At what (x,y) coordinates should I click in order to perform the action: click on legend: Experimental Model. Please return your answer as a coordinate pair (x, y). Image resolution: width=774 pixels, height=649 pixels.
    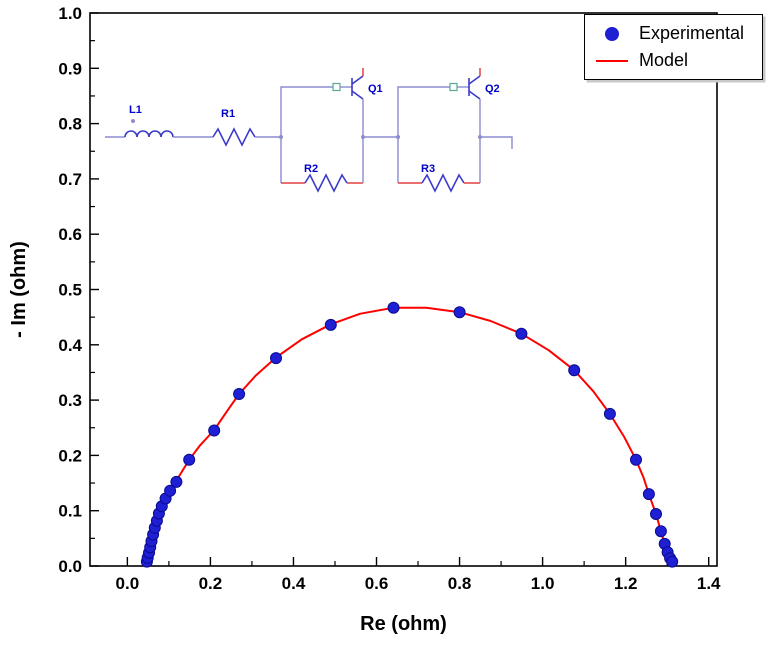
    Looking at the image, I should click on (673, 47).